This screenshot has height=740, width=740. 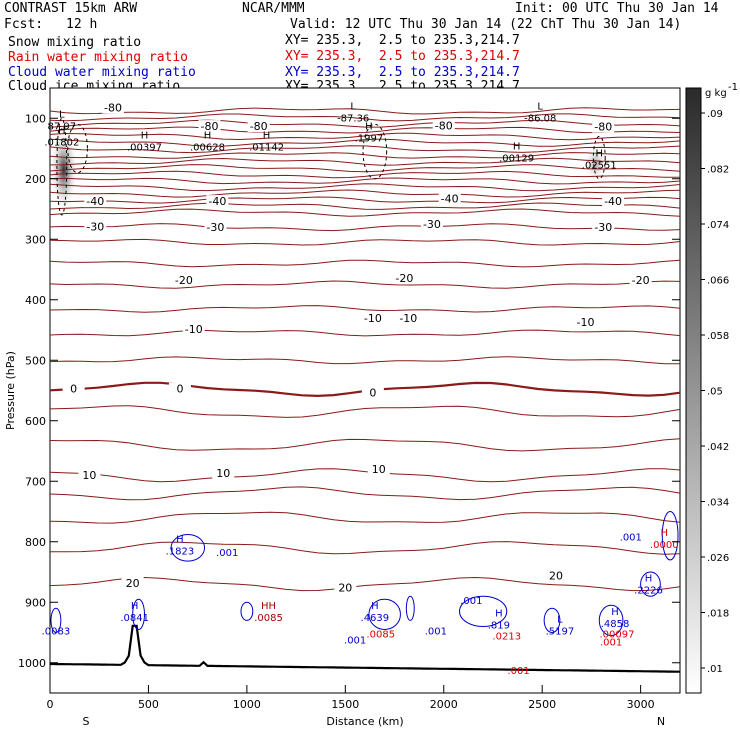 What do you see at coordinates (641, 704) in the screenshot?
I see `x-tick-label-6: 3000` at bounding box center [641, 704].